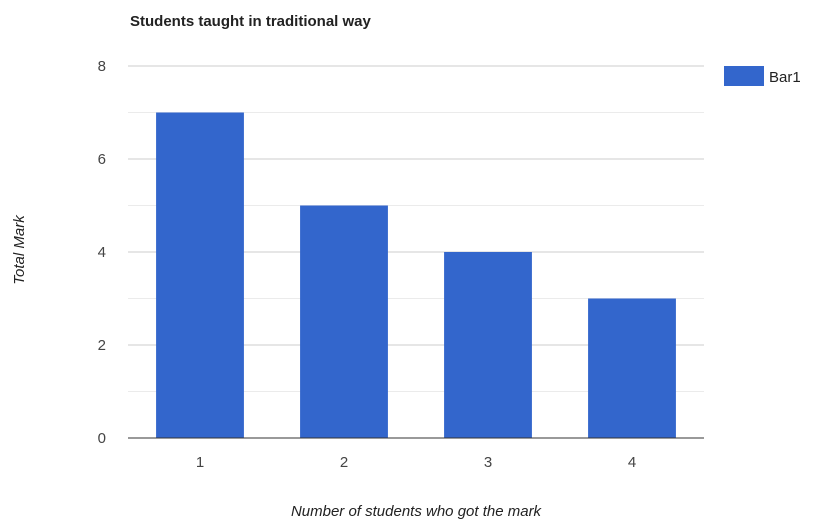 This screenshot has width=816, height=524. I want to click on legend-label: Bar1, so click(785, 77).